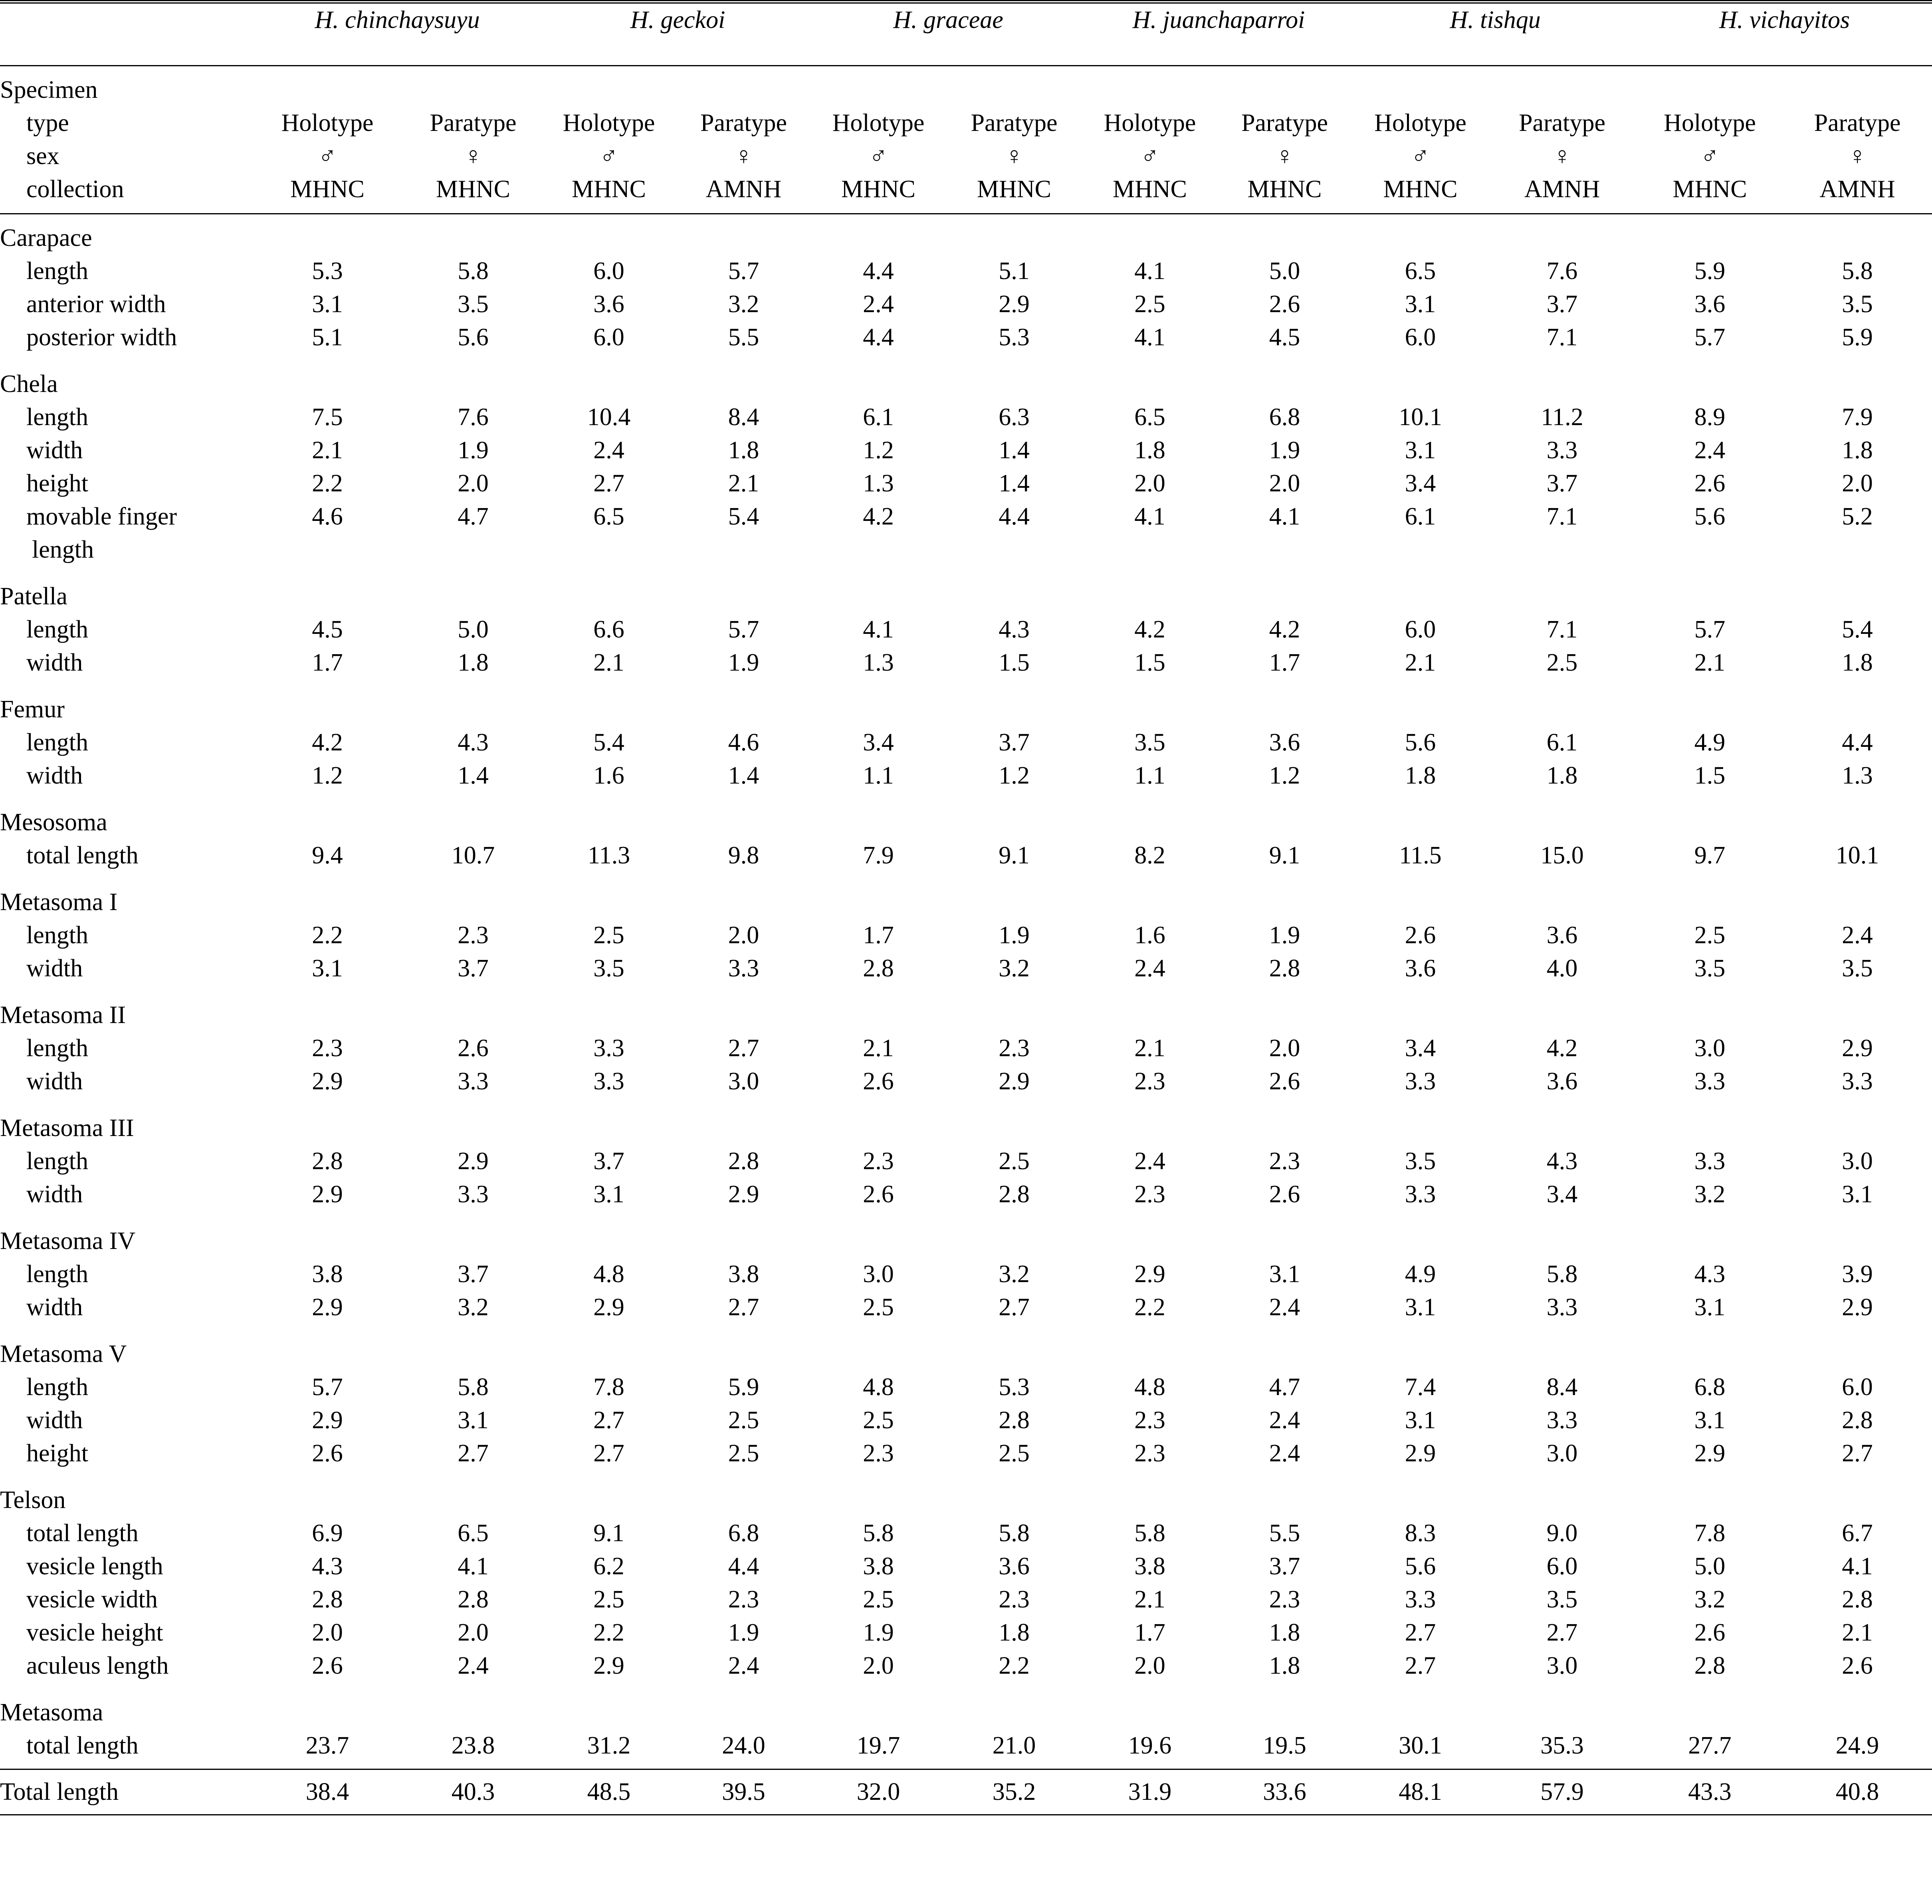  Describe the element at coordinates (126, 533) in the screenshot. I see `row-label: movable finger length` at that location.